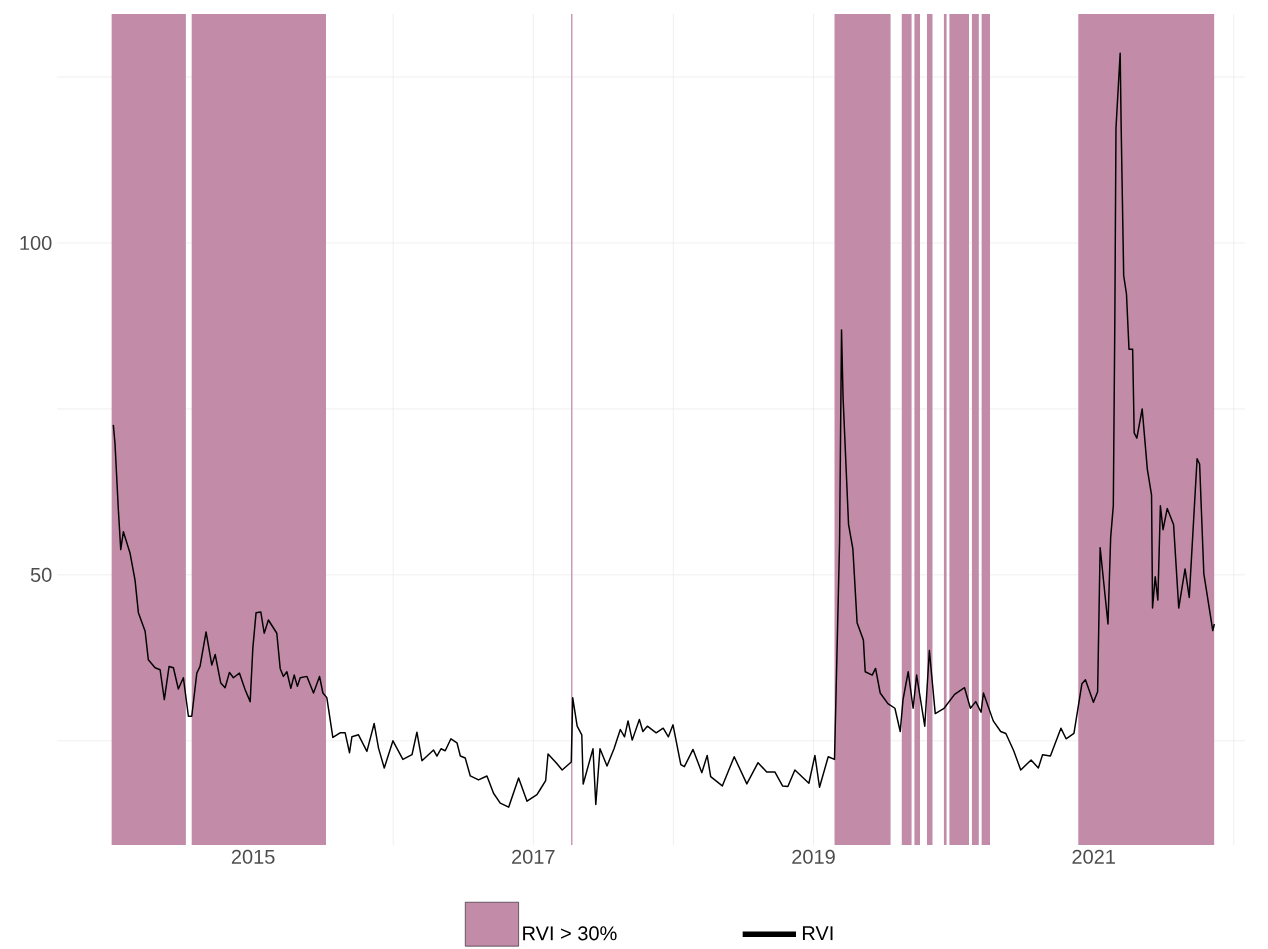  Describe the element at coordinates (41, 574) in the screenshot. I see `y-tick-label: 50` at that location.